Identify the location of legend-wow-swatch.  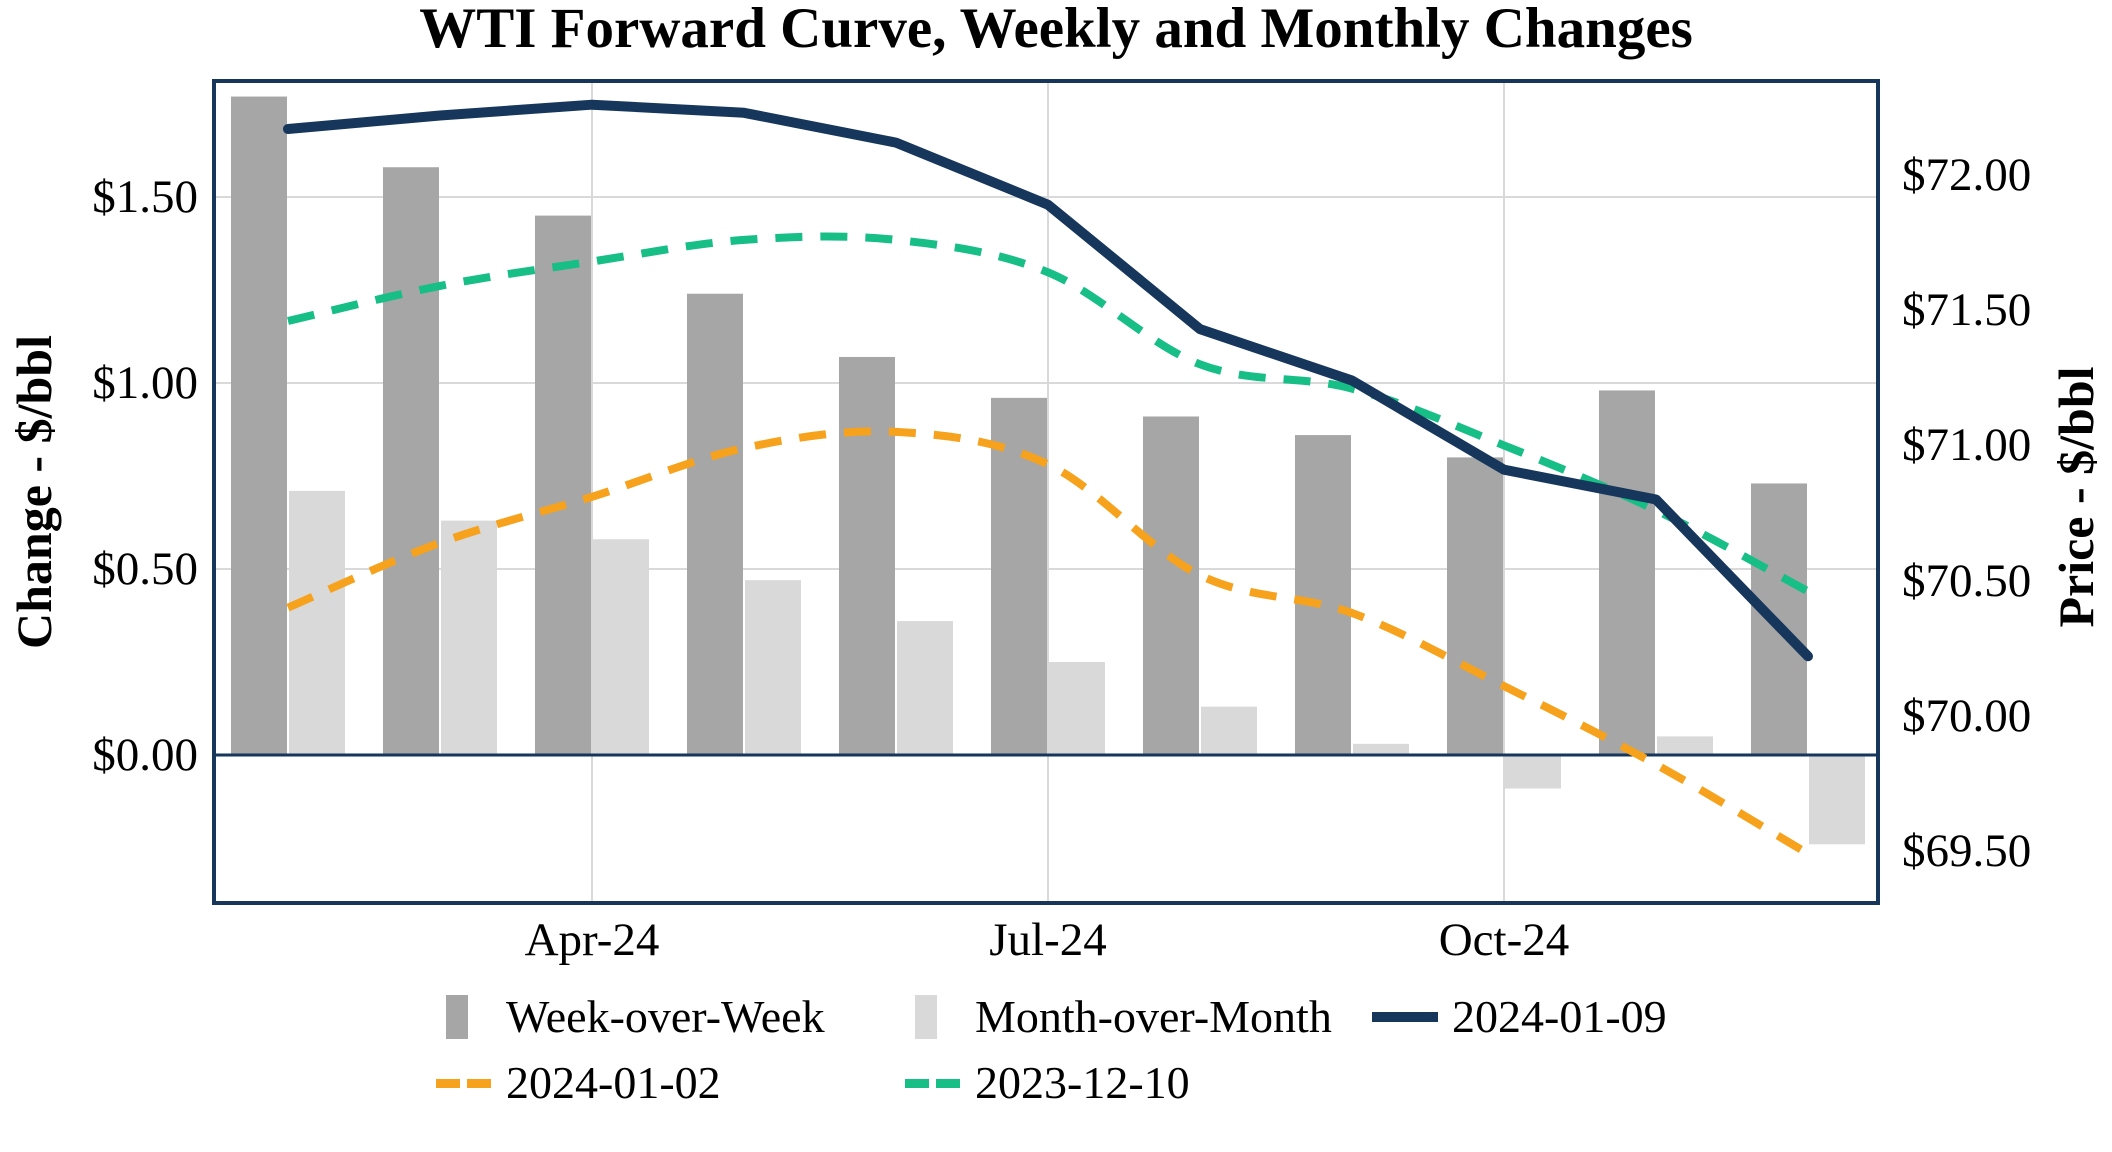
(457, 1017).